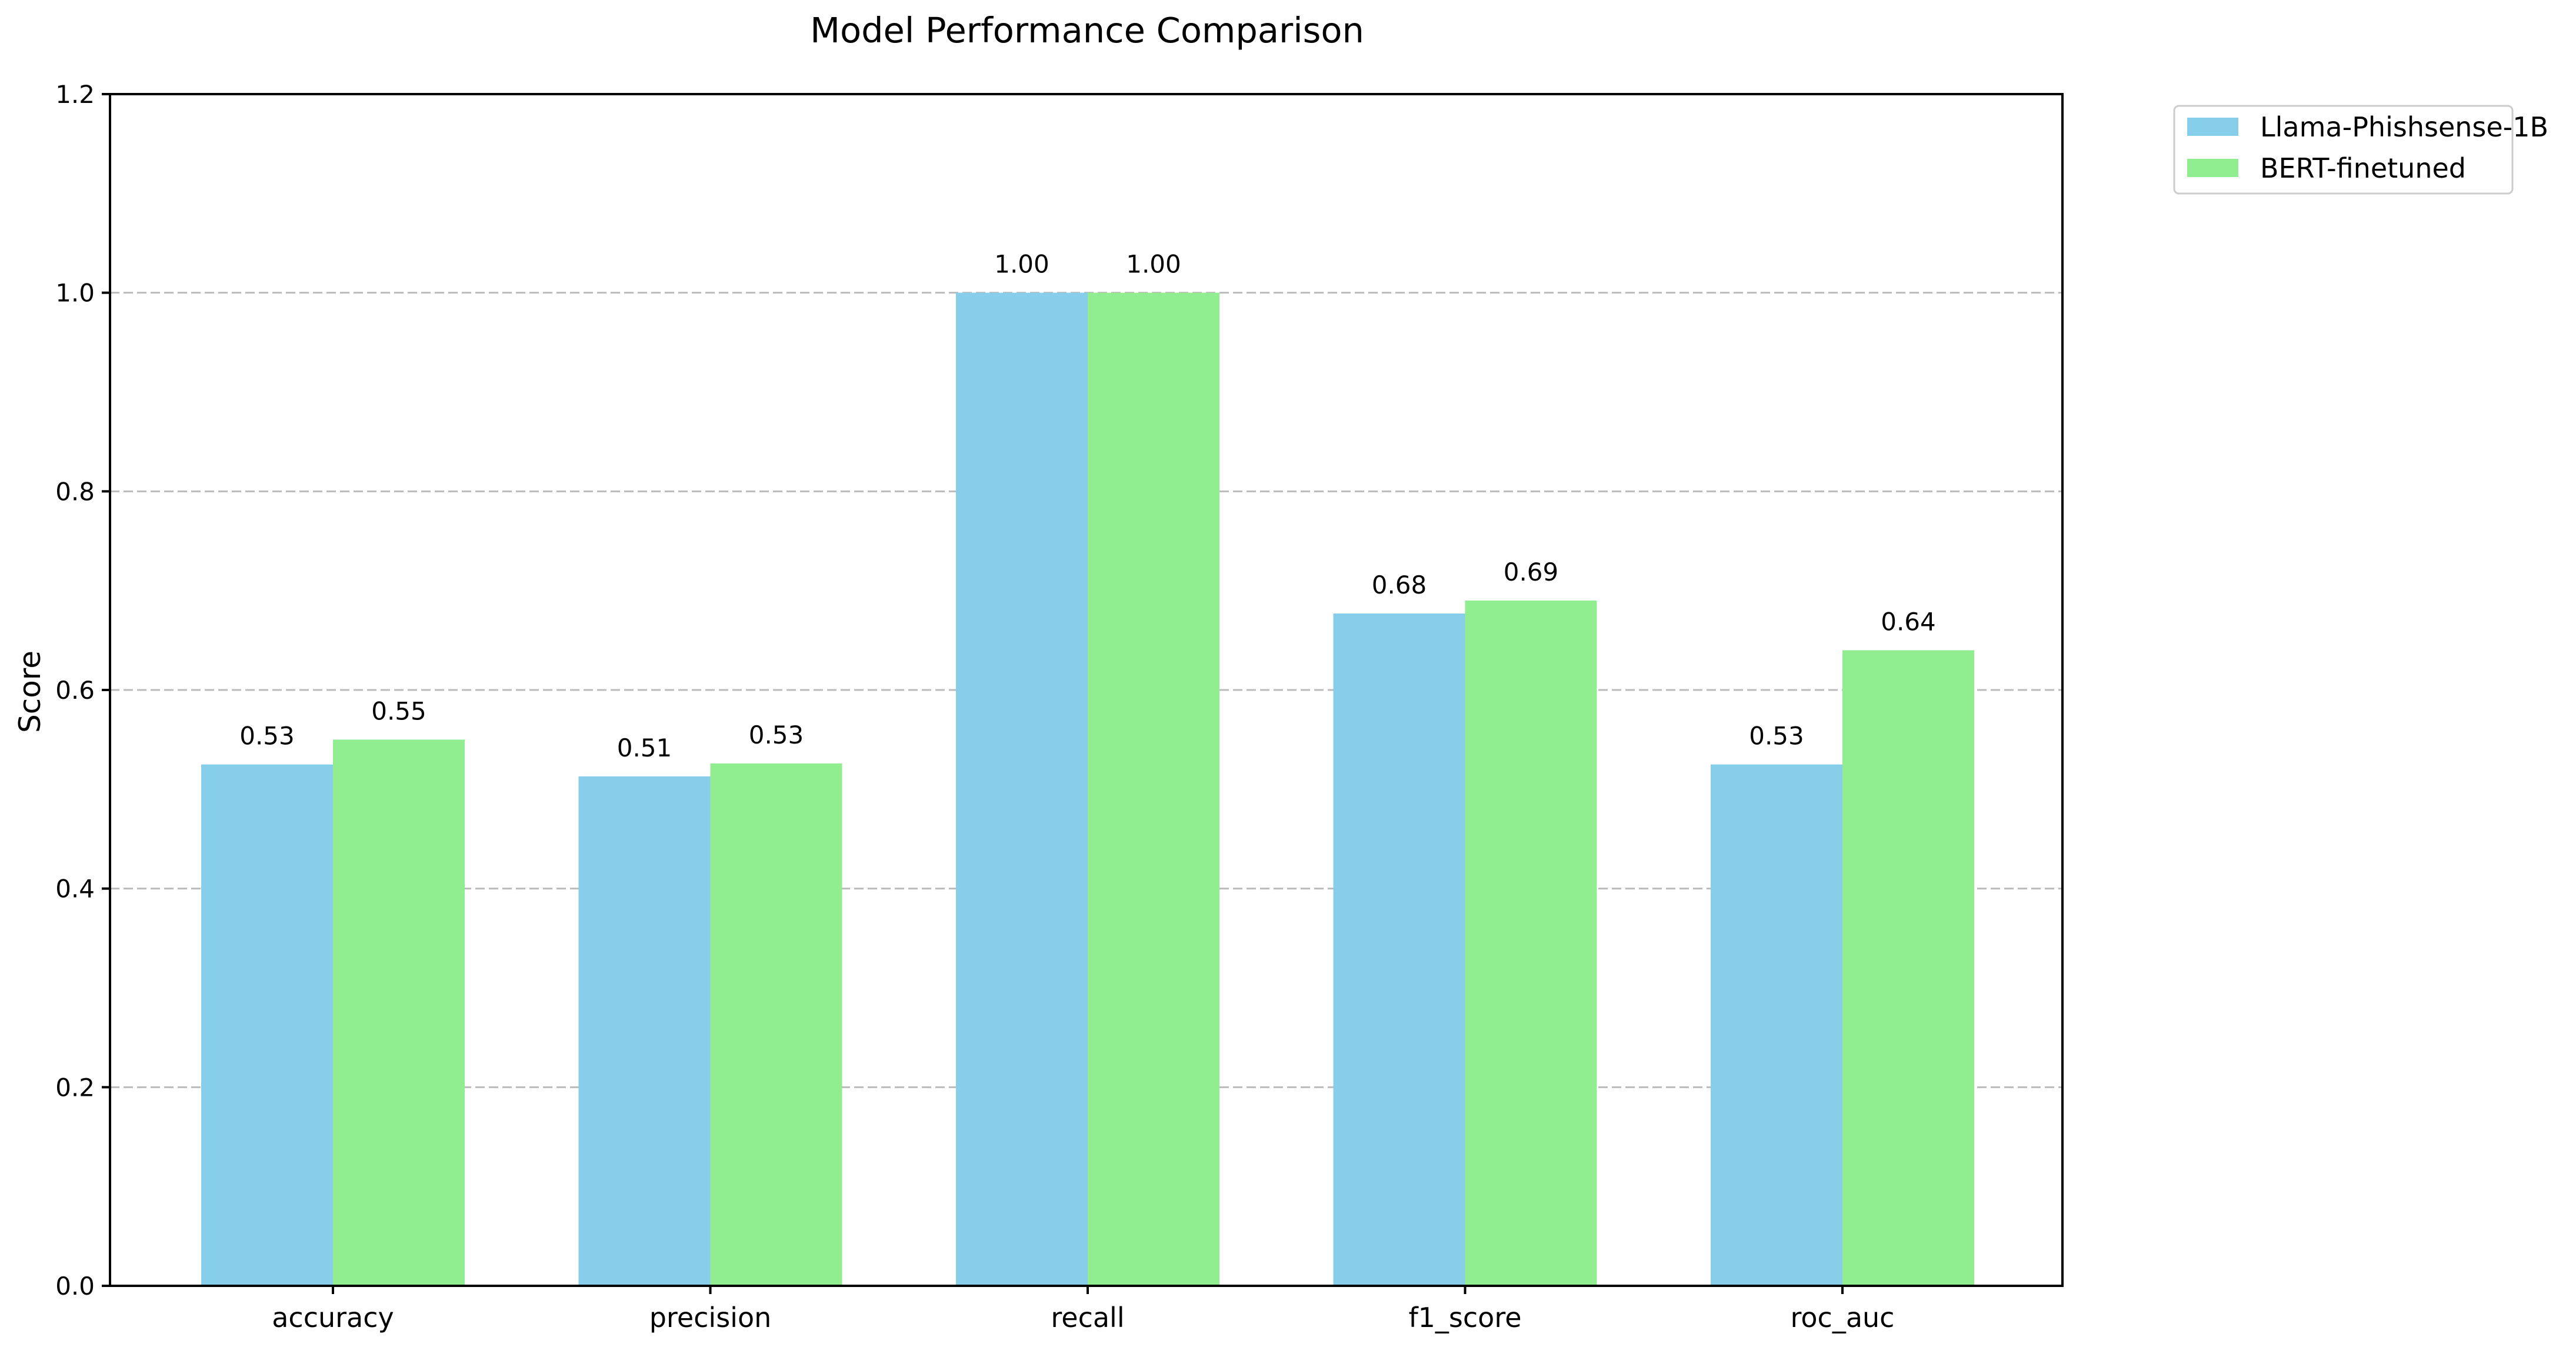 The height and width of the screenshot is (1347, 2576). I want to click on legend-label-llama: Llama-Phishsense-1B, so click(2404, 127).